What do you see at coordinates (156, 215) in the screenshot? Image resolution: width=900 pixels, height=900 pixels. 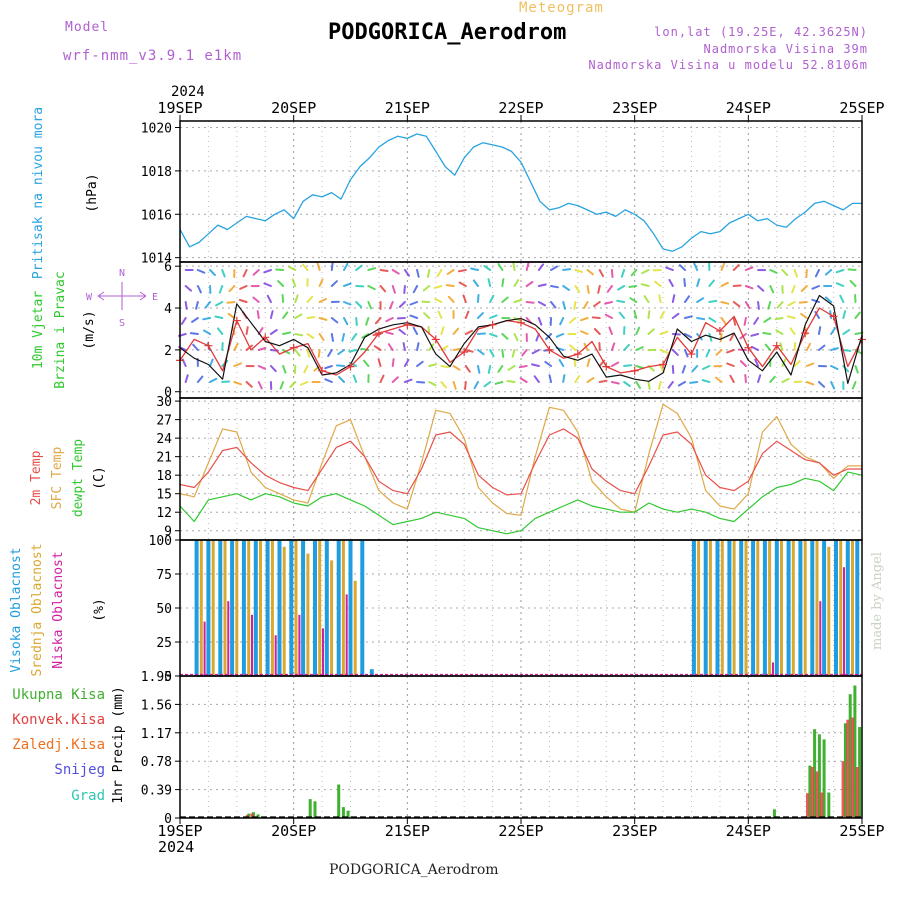 I see `y-tick-label-pressure: 1016` at bounding box center [156, 215].